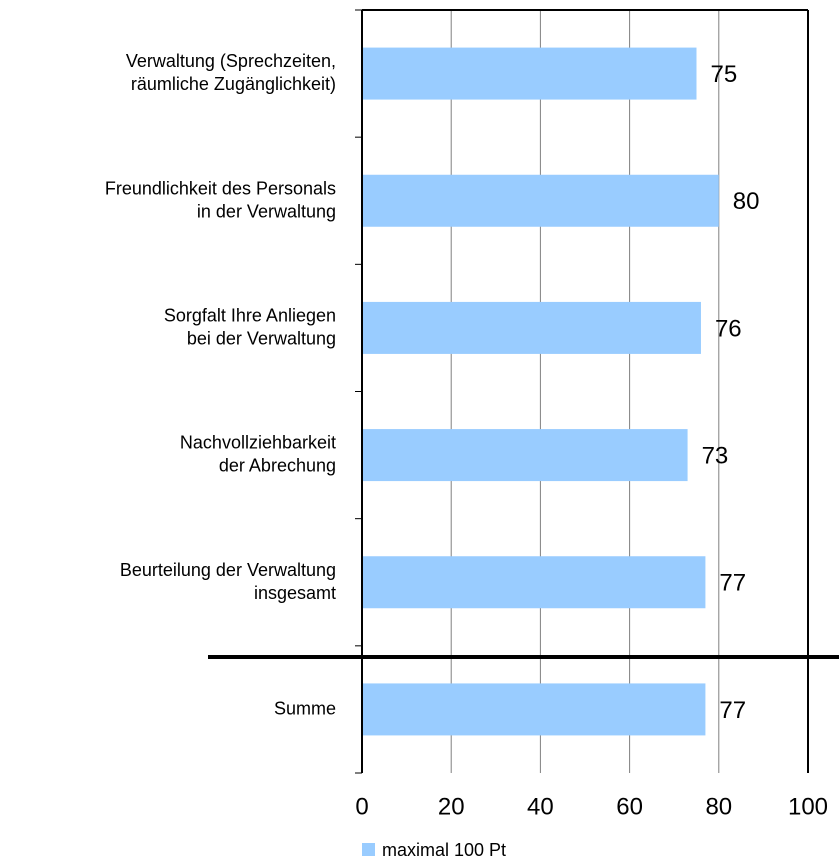  What do you see at coordinates (718, 806) in the screenshot?
I see `x-tick-label: 80` at bounding box center [718, 806].